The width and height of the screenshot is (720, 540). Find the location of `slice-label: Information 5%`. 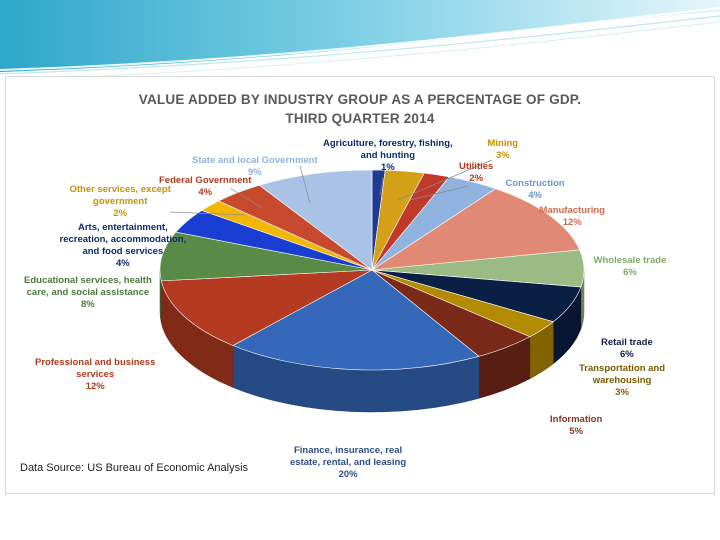

slice-label: Information 5% is located at coordinates (576, 426).